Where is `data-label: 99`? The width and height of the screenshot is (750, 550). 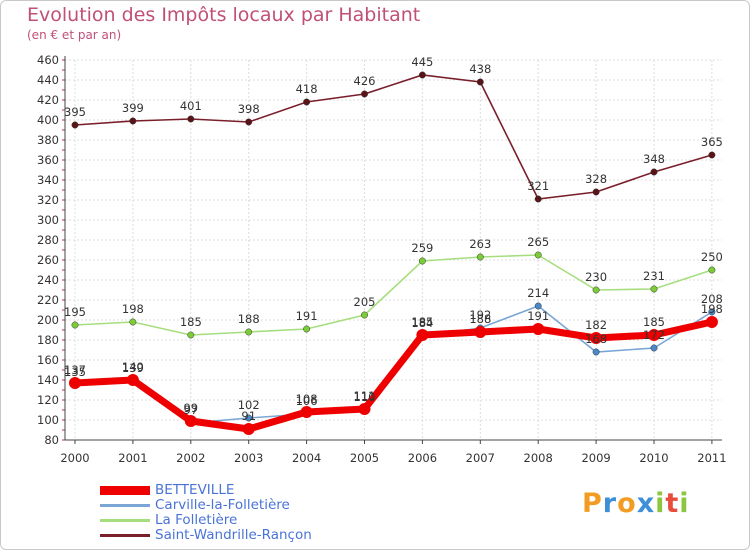
data-label: 99 is located at coordinates (190, 408).